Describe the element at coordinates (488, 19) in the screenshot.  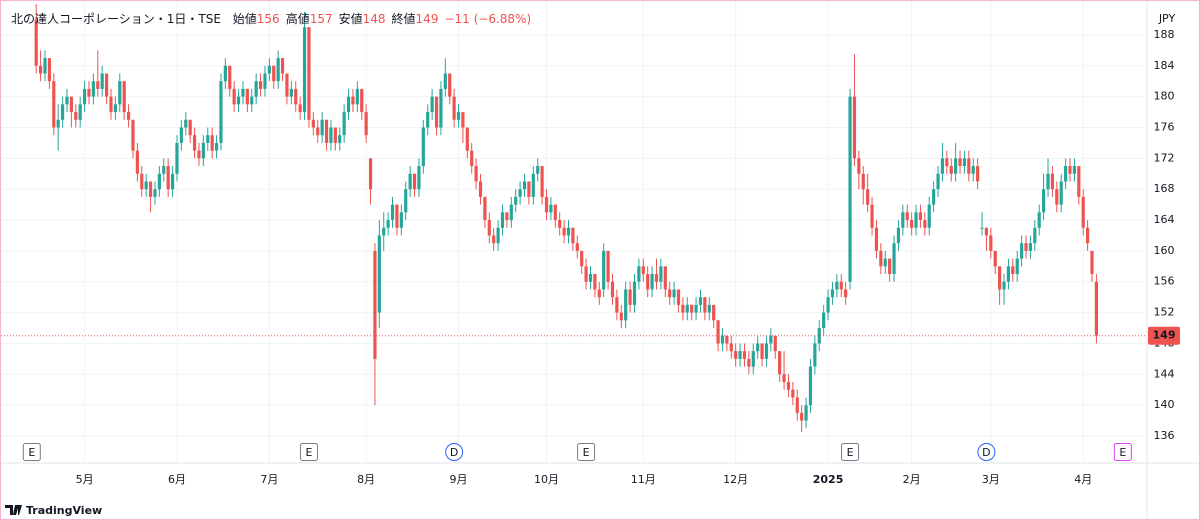
I see `change-label: −11 (−6.88%)` at that location.